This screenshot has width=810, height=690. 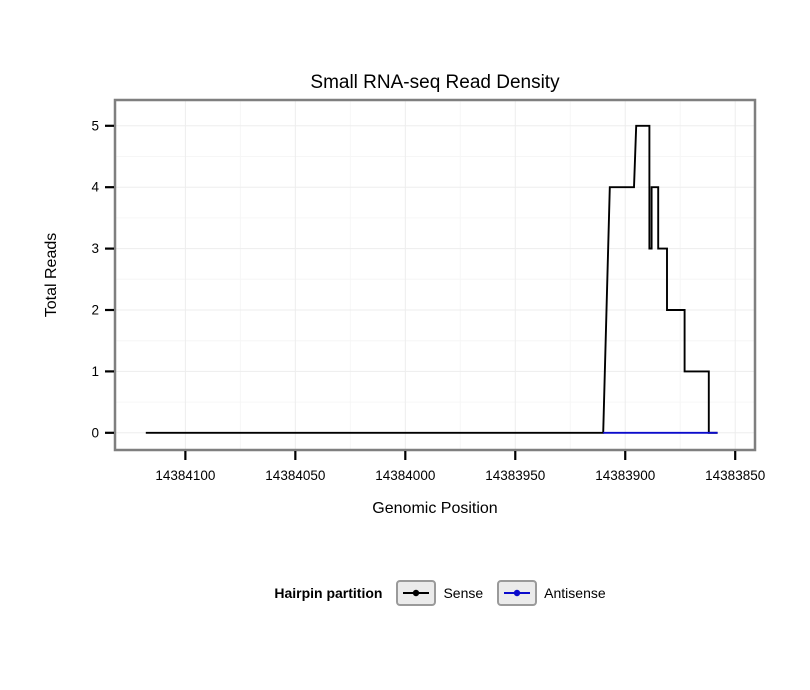 What do you see at coordinates (95, 248) in the screenshot?
I see `y-tick-label: 3` at bounding box center [95, 248].